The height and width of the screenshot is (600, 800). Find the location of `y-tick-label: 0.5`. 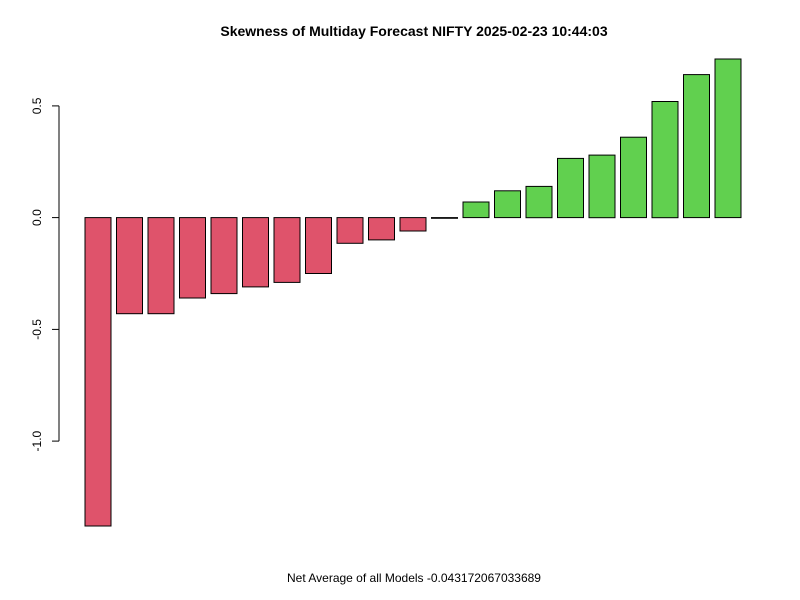

y-tick-label: 0.5 is located at coordinates (37, 105).